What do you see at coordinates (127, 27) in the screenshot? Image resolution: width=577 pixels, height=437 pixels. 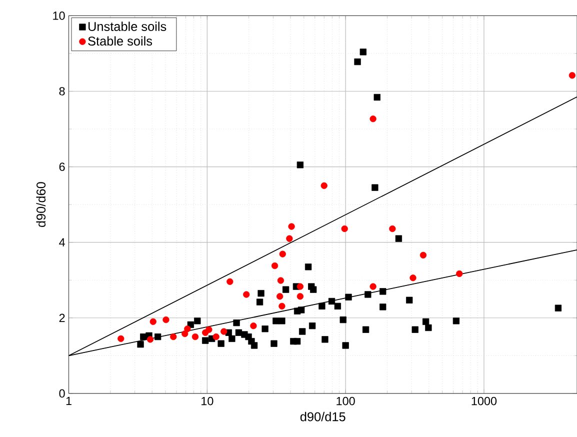 I see `legend-label: Unstable soils` at bounding box center [127, 27].